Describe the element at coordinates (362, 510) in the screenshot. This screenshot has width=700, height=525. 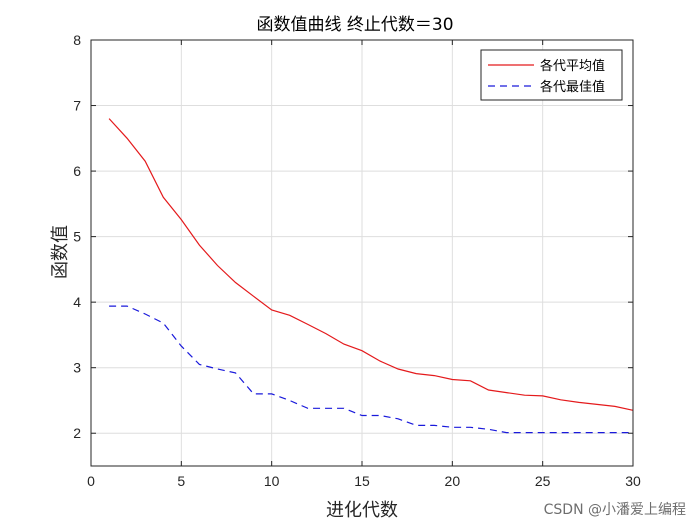
I see `x-axis-label: 进化代数` at that location.